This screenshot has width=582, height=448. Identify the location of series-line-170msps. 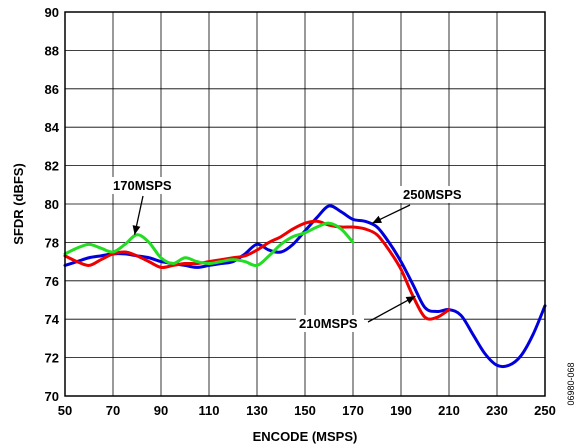
(209, 244).